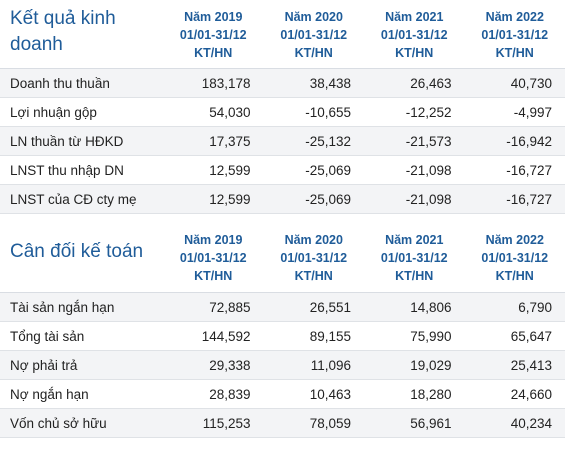 Image resolution: width=565 pixels, height=473 pixels. What do you see at coordinates (330, 394) in the screenshot?
I see `cell-value: 10,463` at bounding box center [330, 394].